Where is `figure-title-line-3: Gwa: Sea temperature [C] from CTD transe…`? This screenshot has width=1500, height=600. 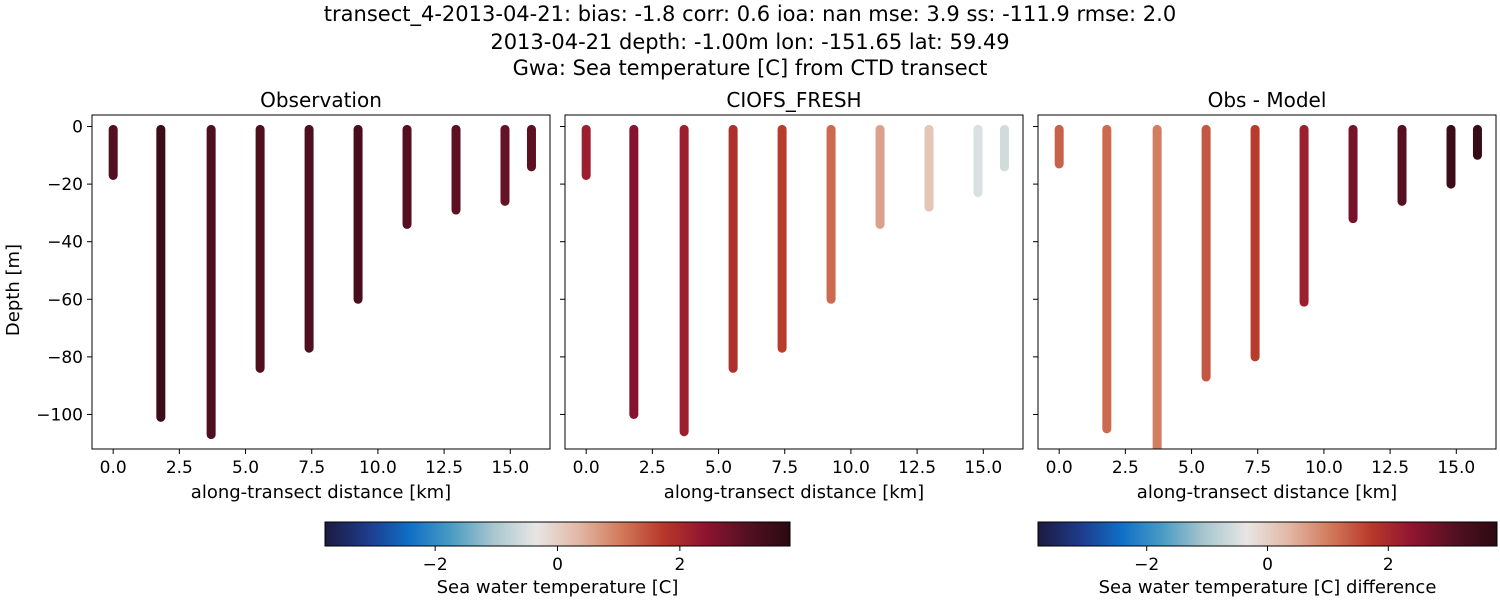
figure-title-line-3: Gwa: Sea temperature [C] from CTD transe… is located at coordinates (750, 68).